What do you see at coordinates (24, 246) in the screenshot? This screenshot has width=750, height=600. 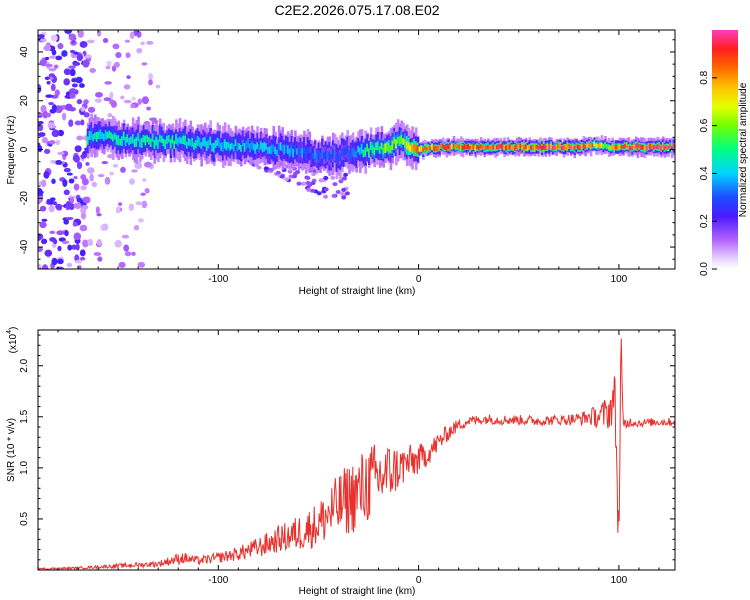 I see `spectrogram-ytick-label: -40` at bounding box center [24, 246].